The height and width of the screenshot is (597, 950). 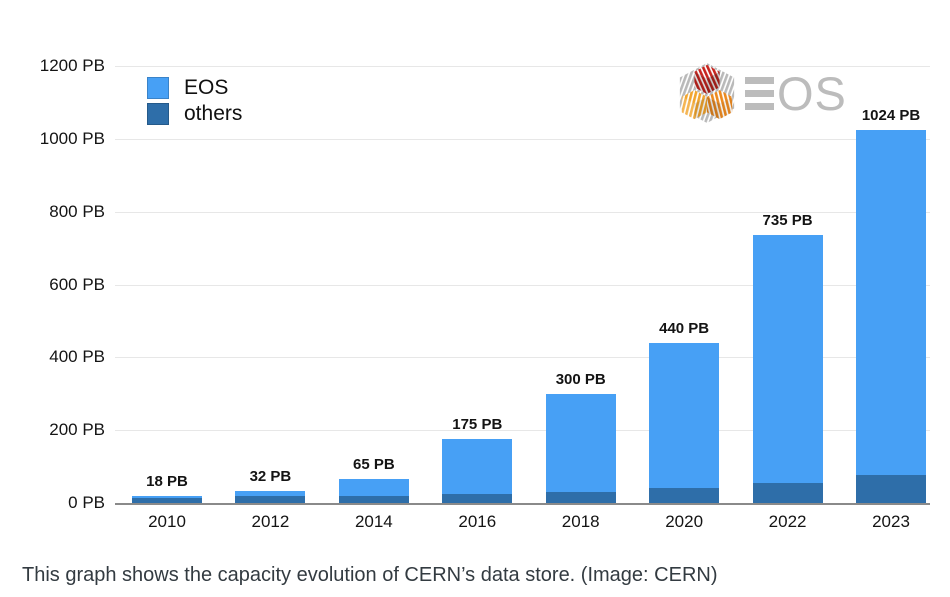 I want to click on bar-value-label: 735 PB, so click(x=787, y=221).